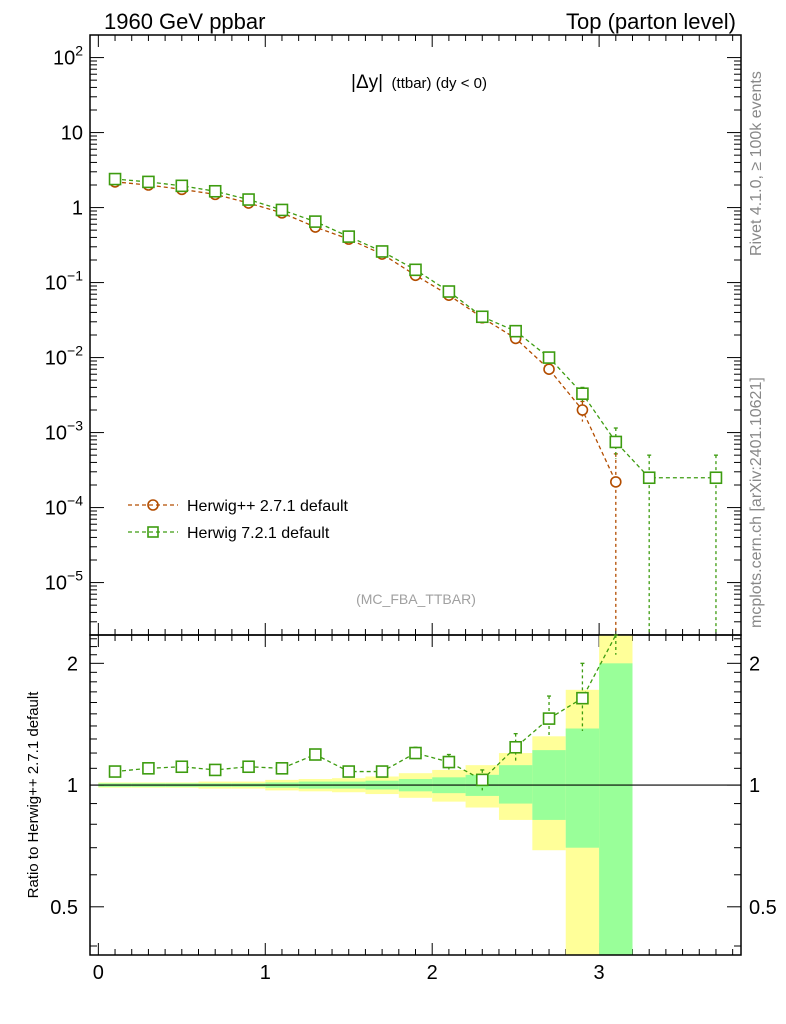  Describe the element at coordinates (763, 908) in the screenshot. I see `ratio-y-tick-label-right: 0.5` at that location.